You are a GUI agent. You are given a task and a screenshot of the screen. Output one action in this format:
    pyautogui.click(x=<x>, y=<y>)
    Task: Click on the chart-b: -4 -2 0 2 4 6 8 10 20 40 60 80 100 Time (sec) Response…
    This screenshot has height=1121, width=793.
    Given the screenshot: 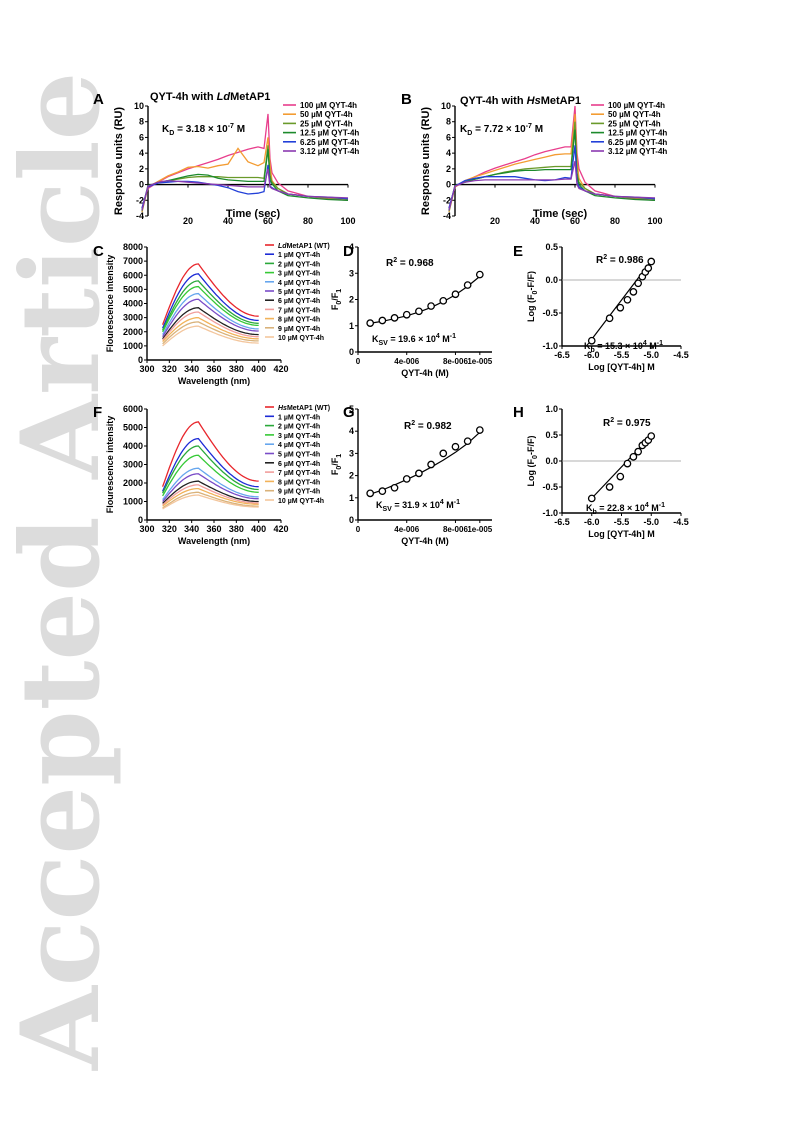 What is the action you would take?
    pyautogui.click(x=543, y=163)
    